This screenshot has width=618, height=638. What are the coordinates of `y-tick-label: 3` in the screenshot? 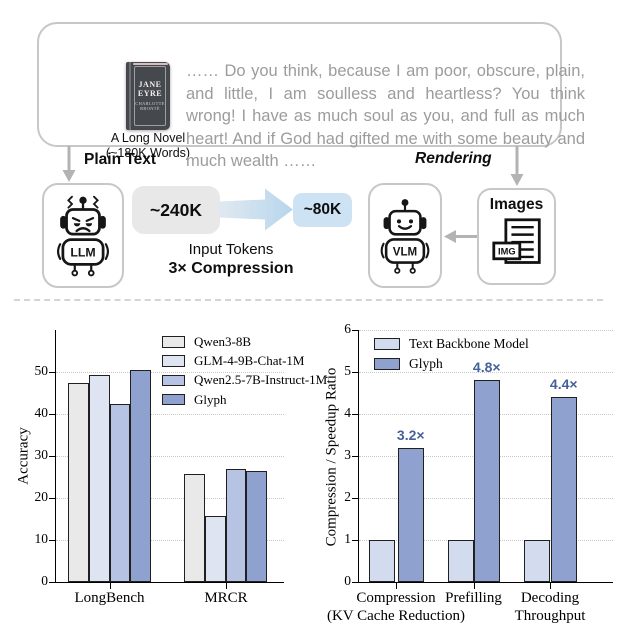 It's located at (347, 454).